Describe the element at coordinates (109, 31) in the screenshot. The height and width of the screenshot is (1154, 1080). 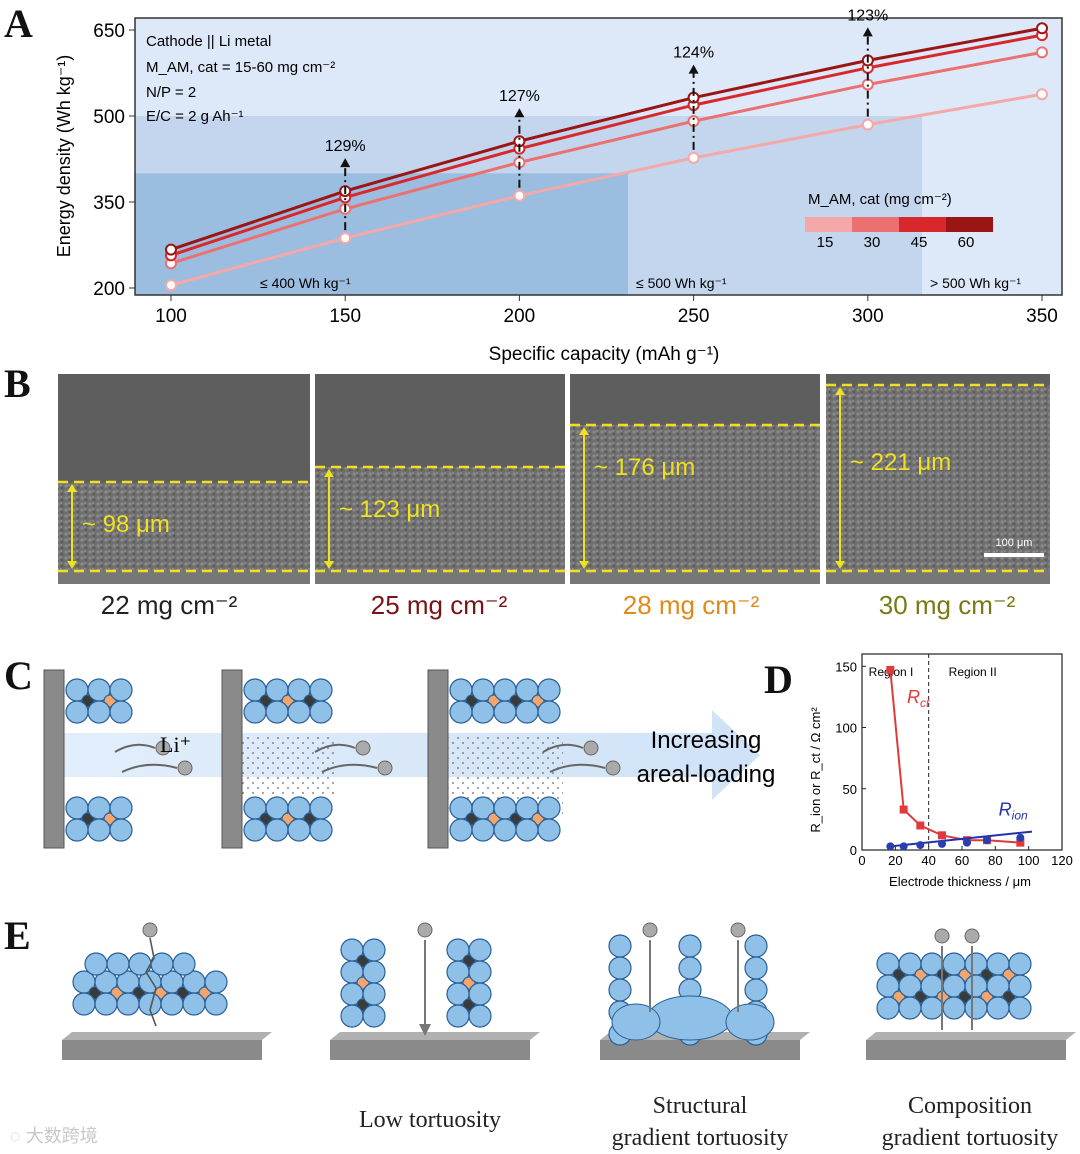
I see `y-tick-label: 650` at that location.